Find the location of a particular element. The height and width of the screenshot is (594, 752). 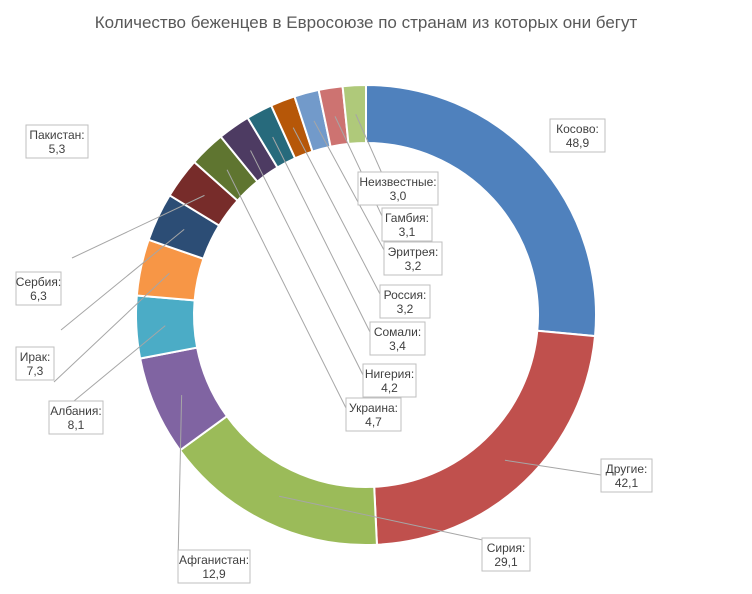

data-label-category: Нигерия: is located at coordinates (389, 374).